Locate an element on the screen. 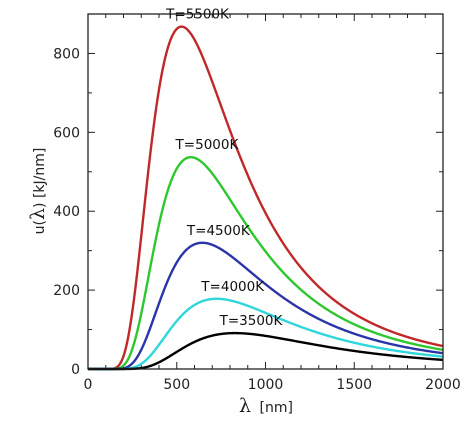 This screenshot has height=429, width=474. y-tick-label: 200 is located at coordinates (66, 291).